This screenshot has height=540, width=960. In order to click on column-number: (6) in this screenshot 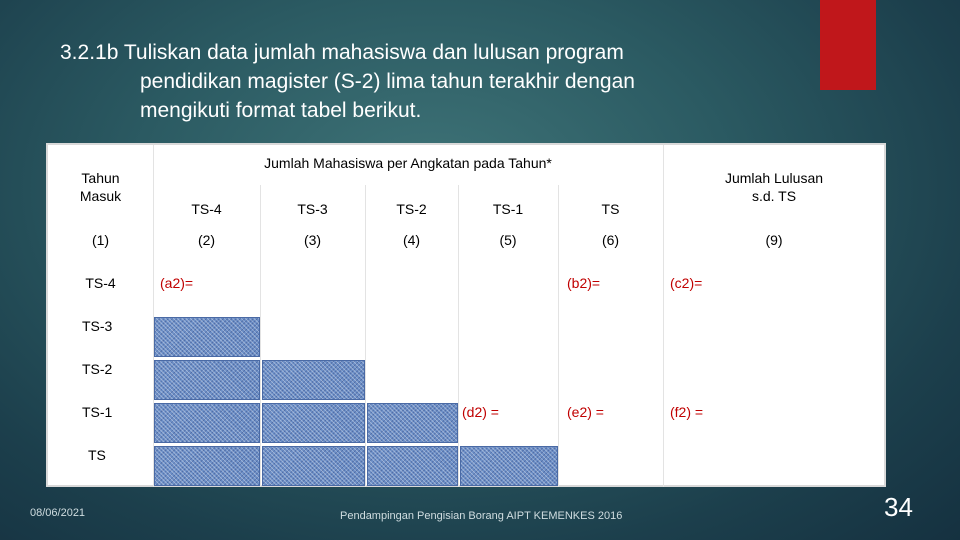, I will do `click(610, 240)`.